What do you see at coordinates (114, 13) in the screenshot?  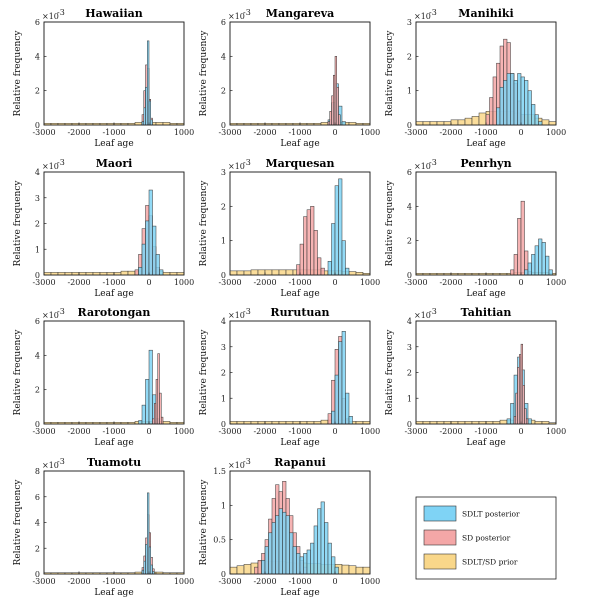 I see `panel-title: Hawaiian` at bounding box center [114, 13].